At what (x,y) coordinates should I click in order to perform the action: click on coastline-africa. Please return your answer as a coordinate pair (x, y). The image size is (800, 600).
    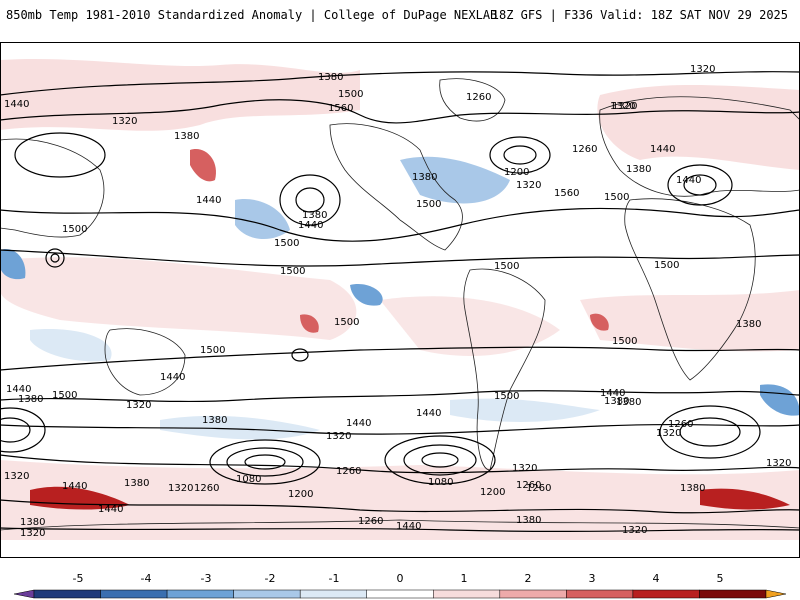
    Looking at the image, I should click on (690, 289).